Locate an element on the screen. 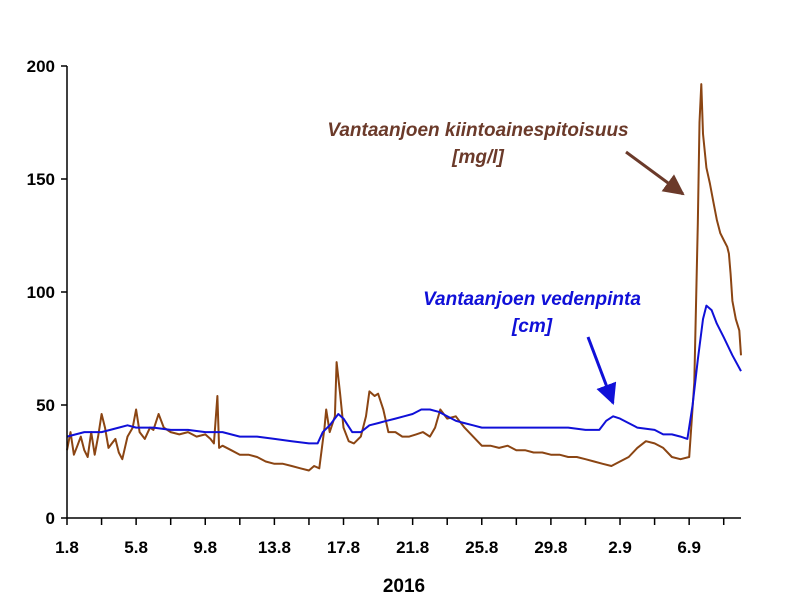 The image size is (800, 601). x-axis-title: 2016 is located at coordinates (404, 586).